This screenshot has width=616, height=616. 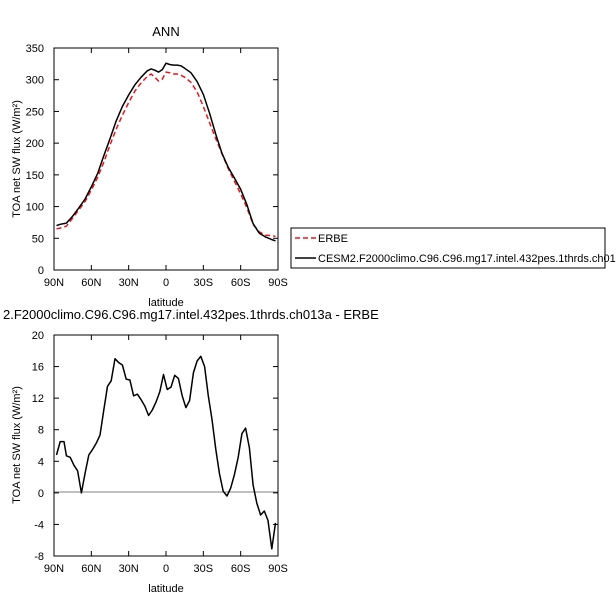 What do you see at coordinates (129, 283) in the screenshot?
I see `top-x-tick-label: 30N` at bounding box center [129, 283].